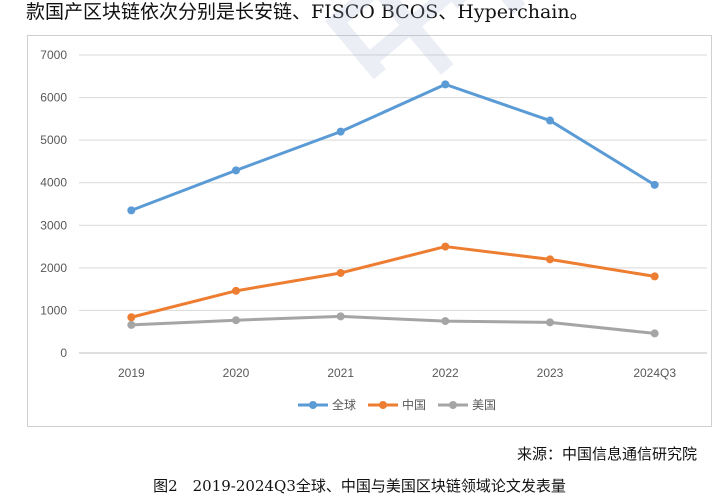 The width and height of the screenshot is (719, 496). I want to click on y-tick-label: 6000, so click(53, 98).